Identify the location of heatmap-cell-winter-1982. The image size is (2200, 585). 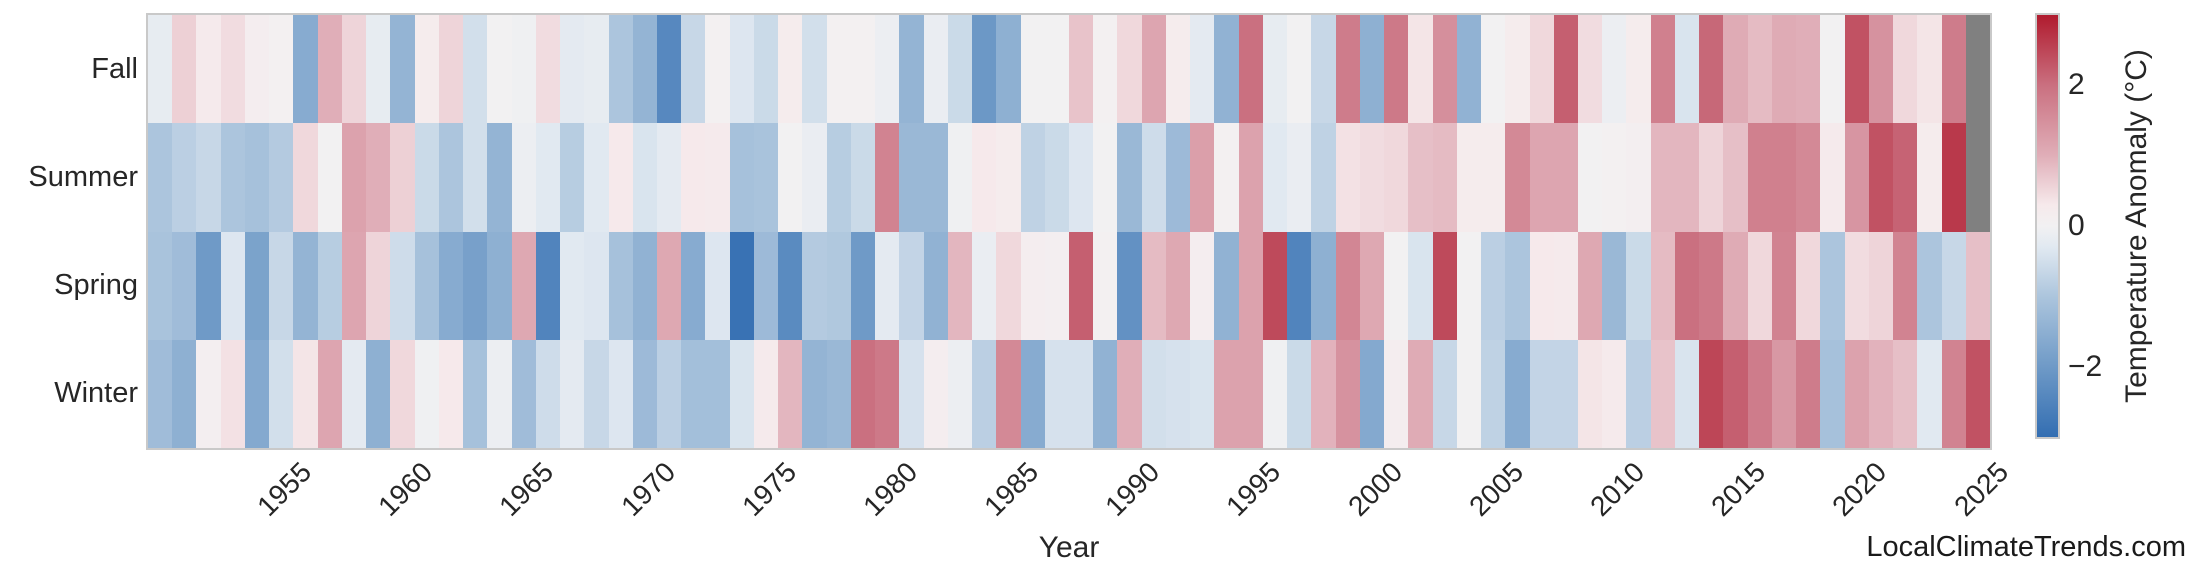
(936, 393).